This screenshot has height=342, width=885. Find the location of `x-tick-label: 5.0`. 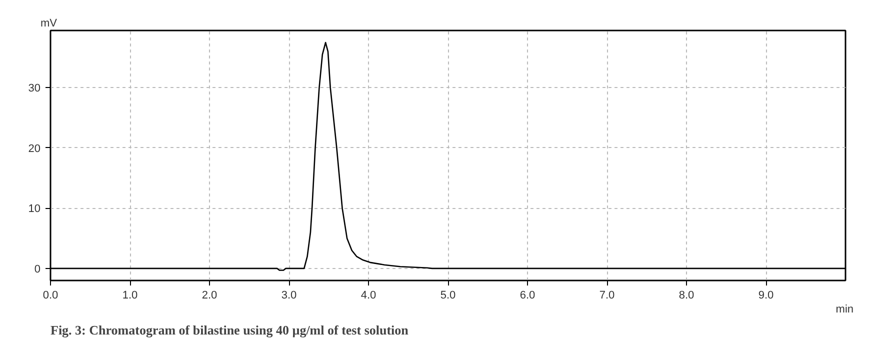

x-tick-label: 5.0 is located at coordinates (448, 296).